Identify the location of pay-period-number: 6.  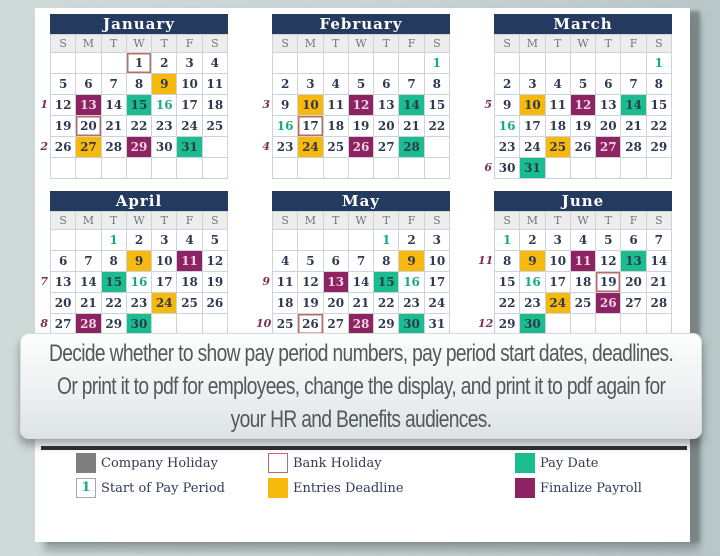
(488, 167).